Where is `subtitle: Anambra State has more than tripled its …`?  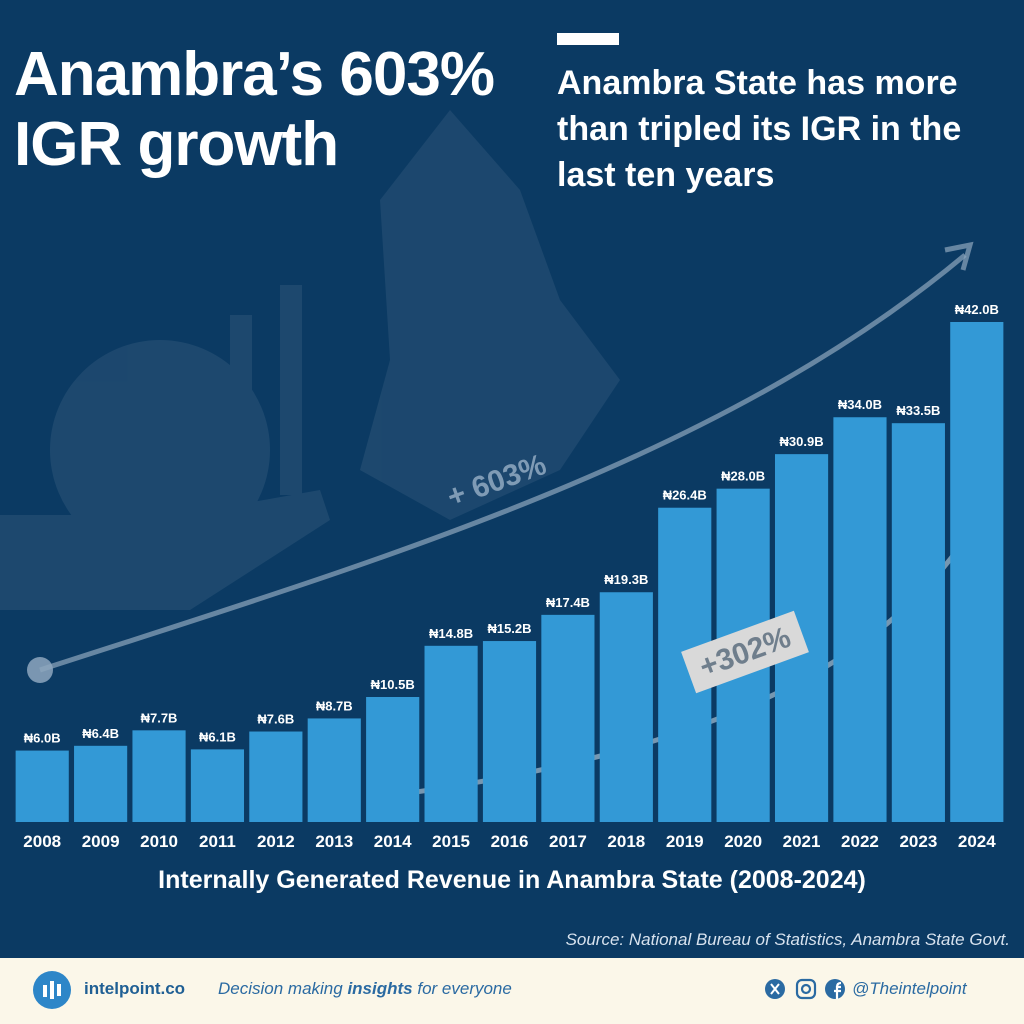 subtitle: Anambra State has more than tripled its … is located at coordinates (759, 129).